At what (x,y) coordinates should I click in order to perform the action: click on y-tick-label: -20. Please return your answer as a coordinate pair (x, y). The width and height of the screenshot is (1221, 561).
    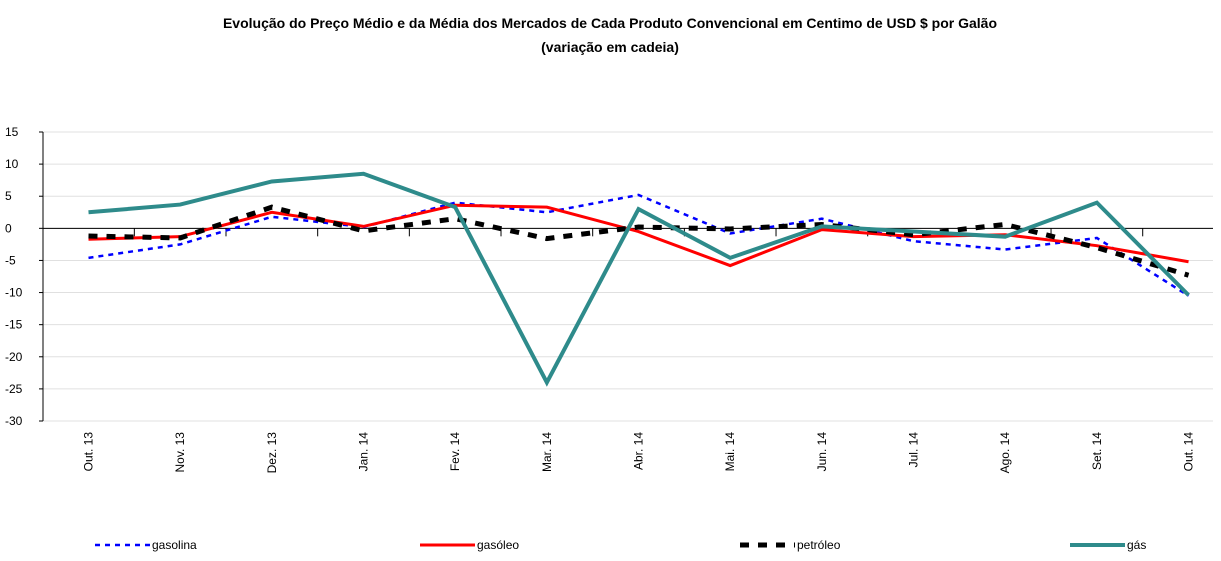
    Looking at the image, I should click on (14, 357).